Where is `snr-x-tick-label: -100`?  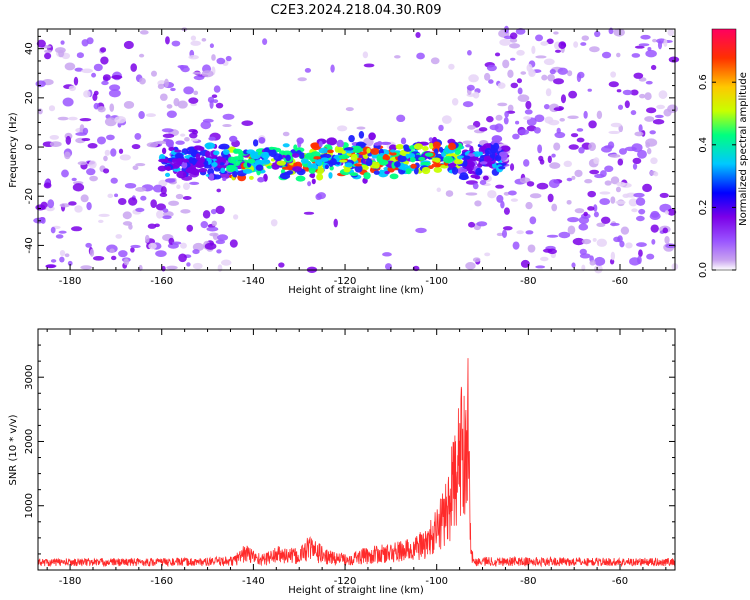 snr-x-tick-label: -100 is located at coordinates (436, 581).